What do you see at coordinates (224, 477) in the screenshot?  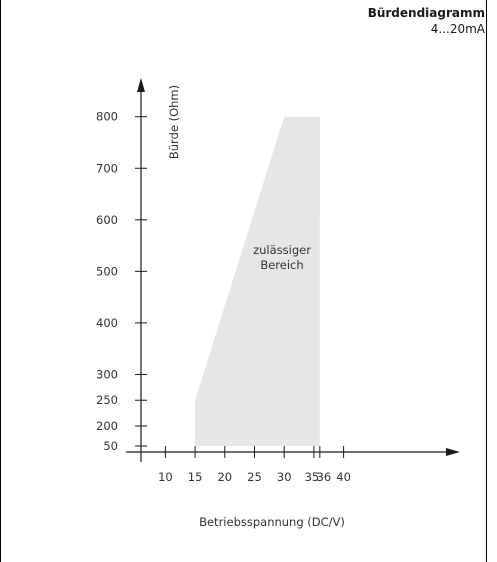 I see `x-tick-label-20: 20` at bounding box center [224, 477].